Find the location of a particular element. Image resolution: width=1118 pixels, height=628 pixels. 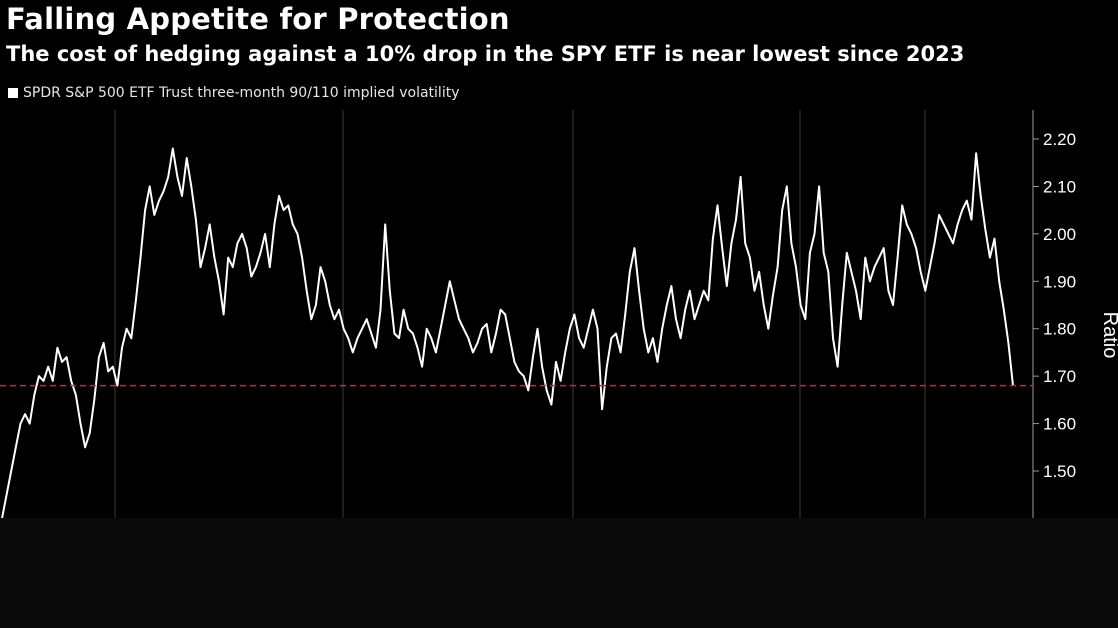

legend-swatch is located at coordinates (13, 93).